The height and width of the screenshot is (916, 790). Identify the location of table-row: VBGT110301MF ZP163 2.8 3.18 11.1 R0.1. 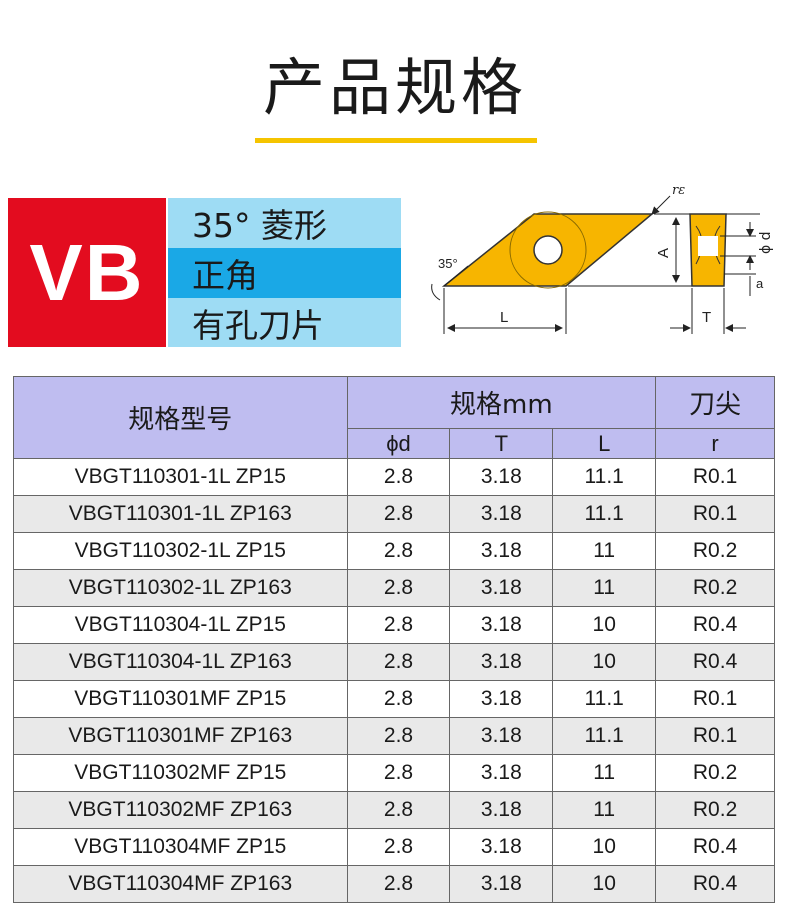
(394, 736).